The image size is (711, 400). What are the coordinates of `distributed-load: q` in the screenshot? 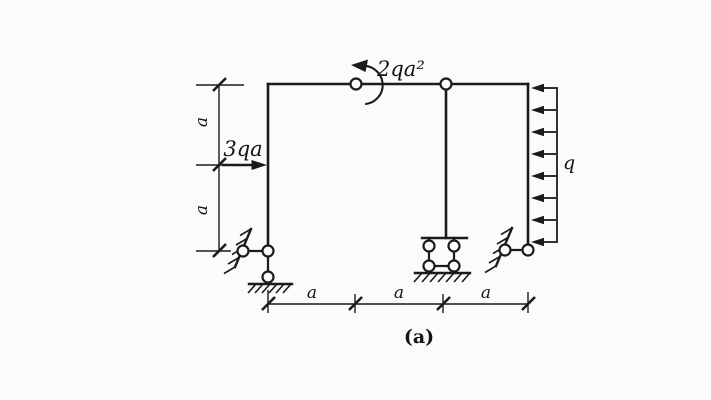 It's located at (553, 165).